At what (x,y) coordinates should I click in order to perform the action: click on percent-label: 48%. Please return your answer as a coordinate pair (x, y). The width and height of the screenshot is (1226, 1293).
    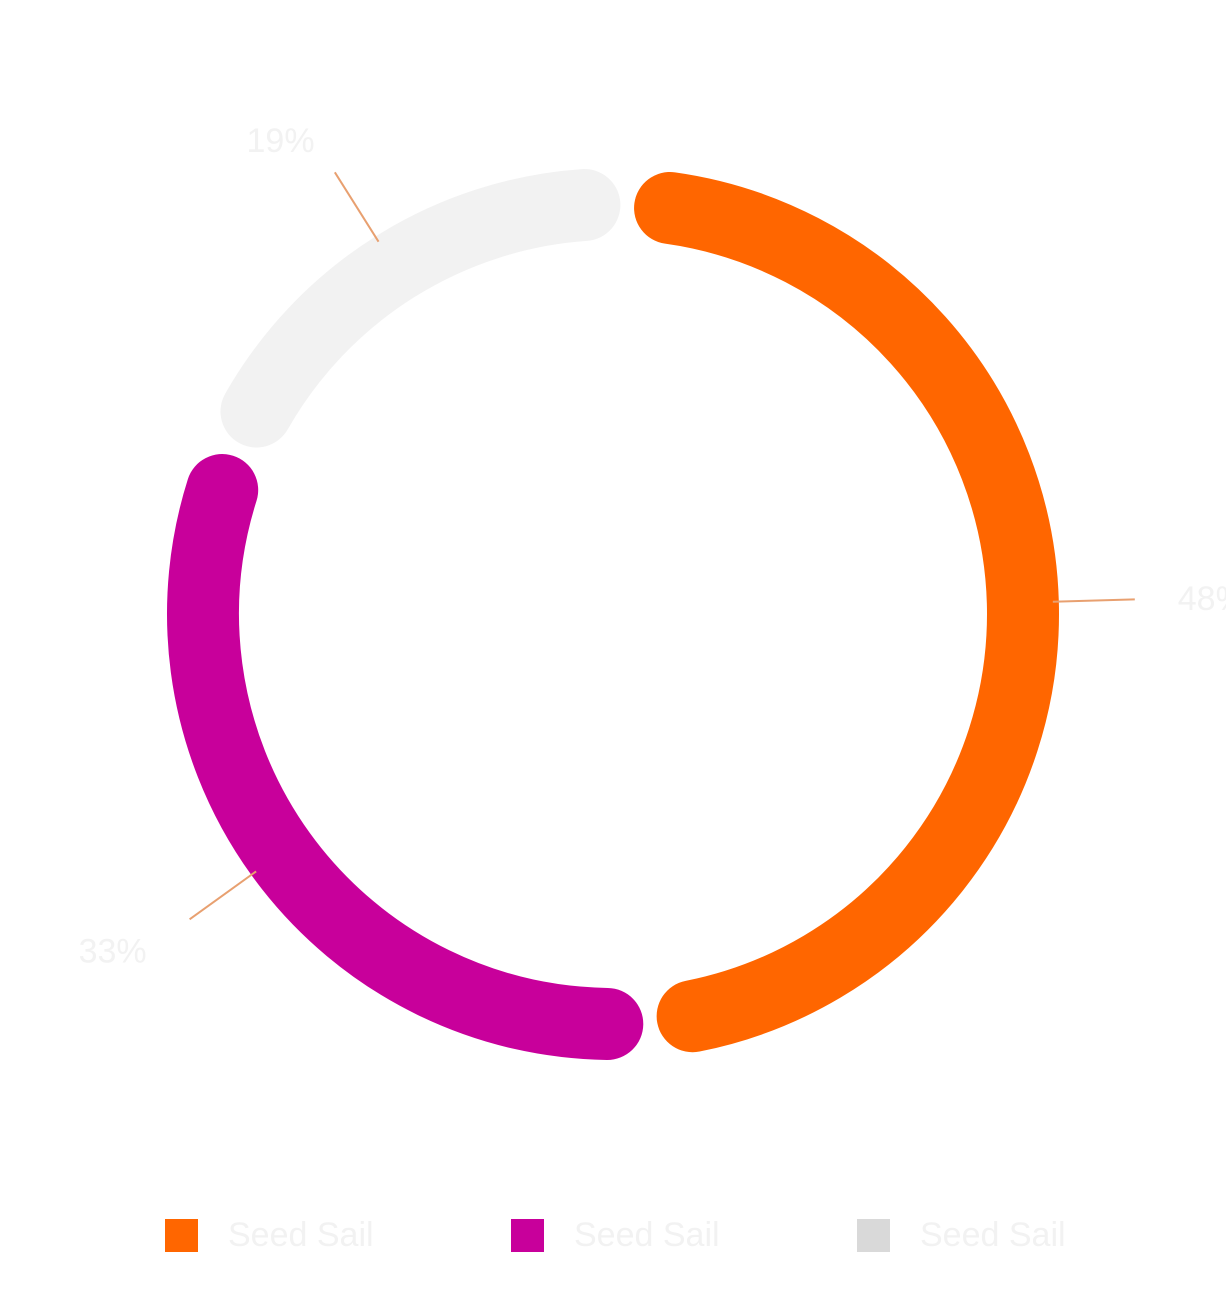
    Looking at the image, I should click on (1202, 599).